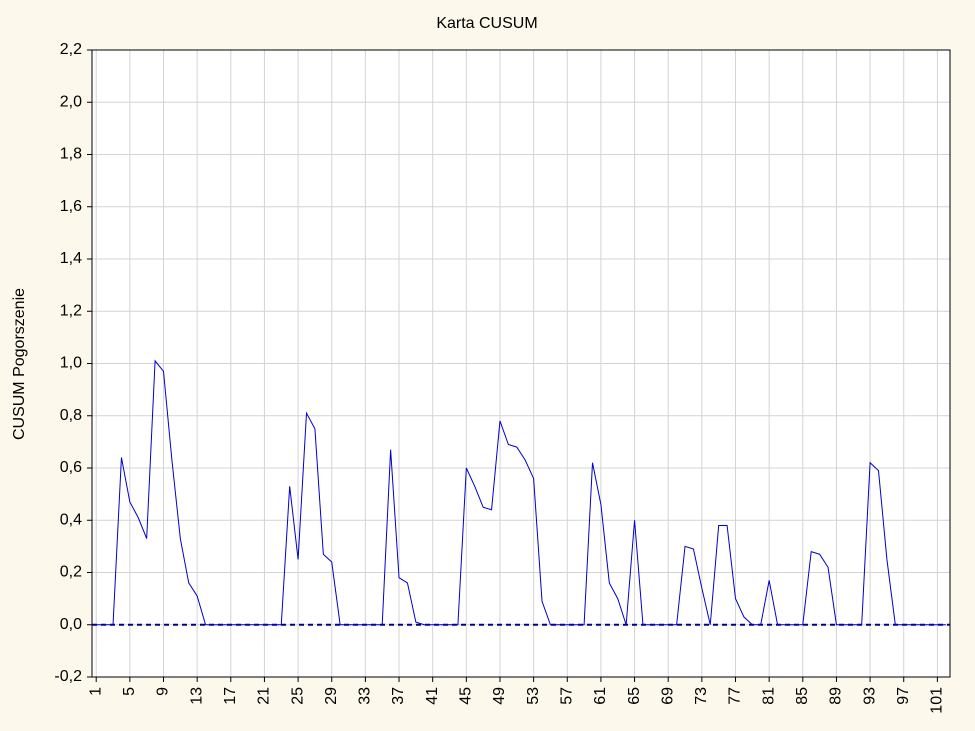 This screenshot has width=975, height=731. I want to click on x-tick-label: 41, so click(432, 696).